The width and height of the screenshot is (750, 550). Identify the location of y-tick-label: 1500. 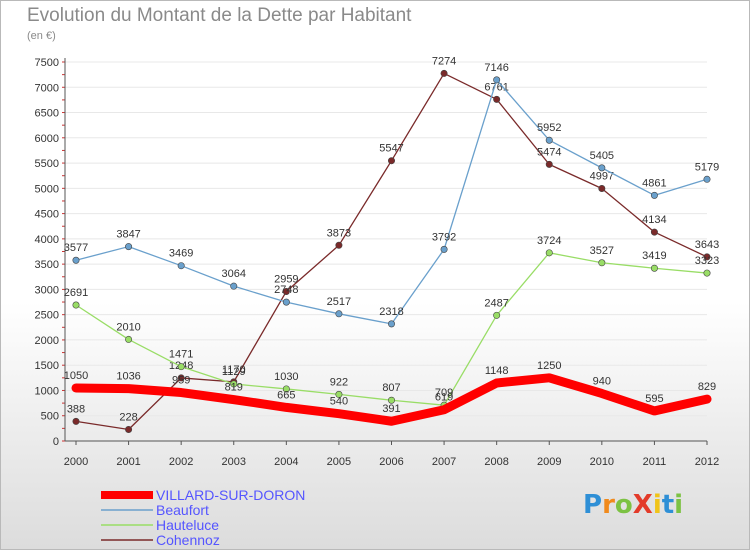
(47, 366).